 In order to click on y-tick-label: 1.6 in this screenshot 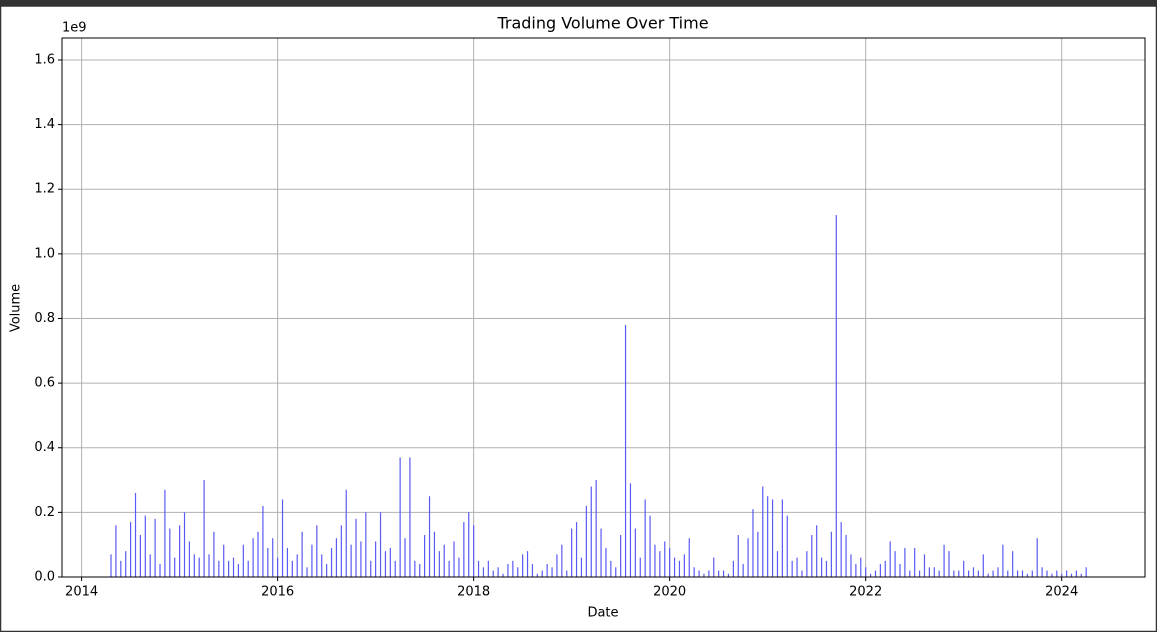, I will do `click(44, 59)`.